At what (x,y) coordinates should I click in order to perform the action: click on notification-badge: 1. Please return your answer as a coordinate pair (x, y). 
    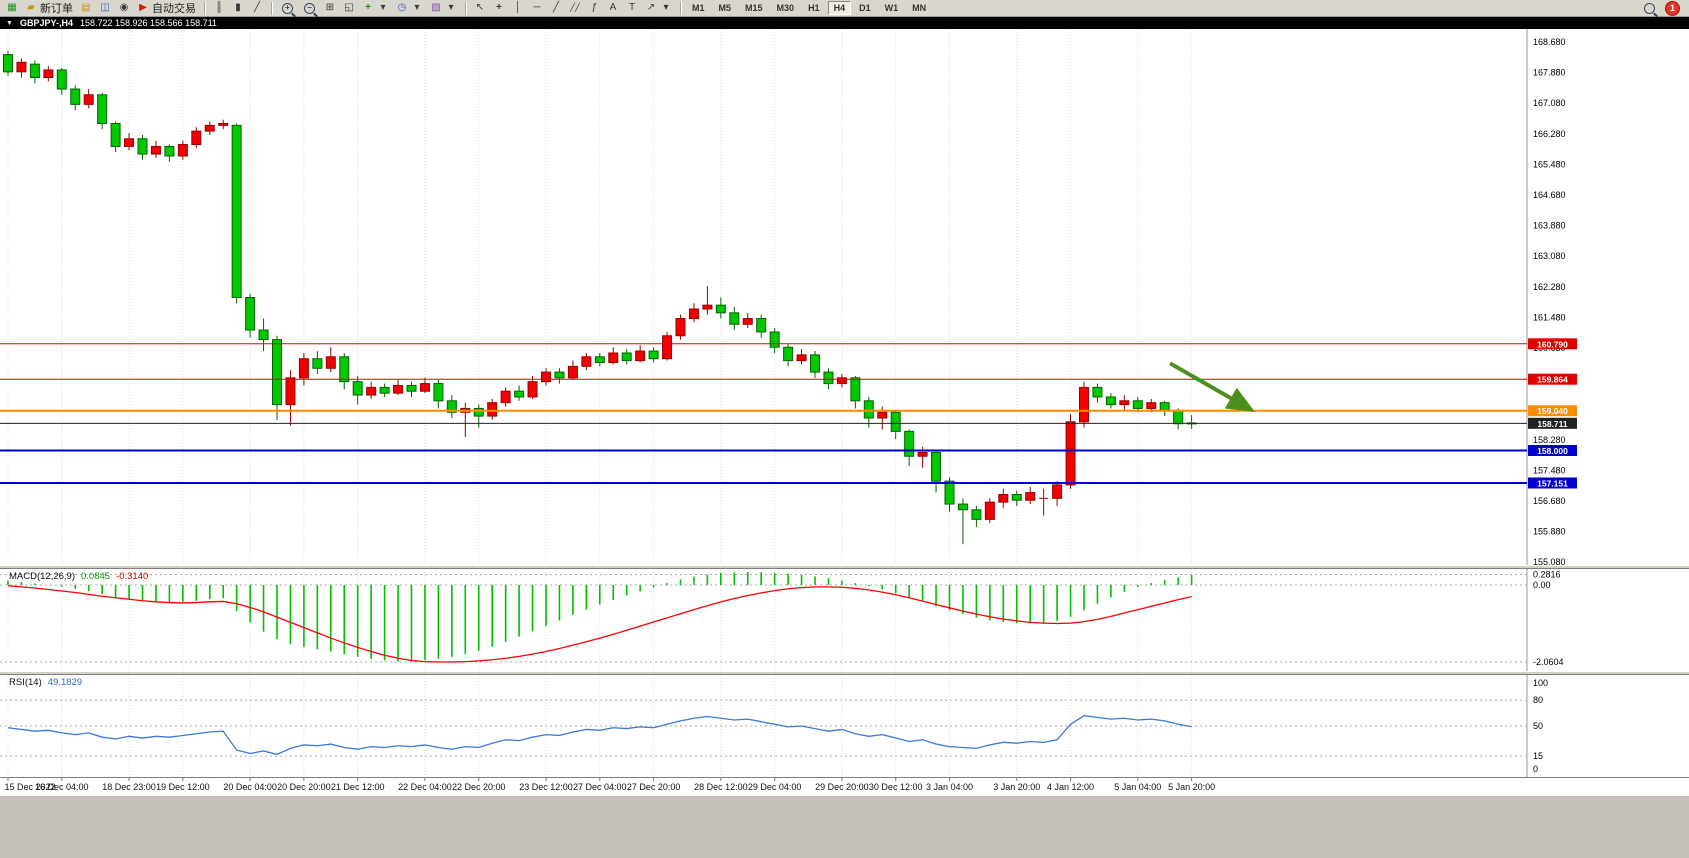
    Looking at the image, I should click on (1672, 8).